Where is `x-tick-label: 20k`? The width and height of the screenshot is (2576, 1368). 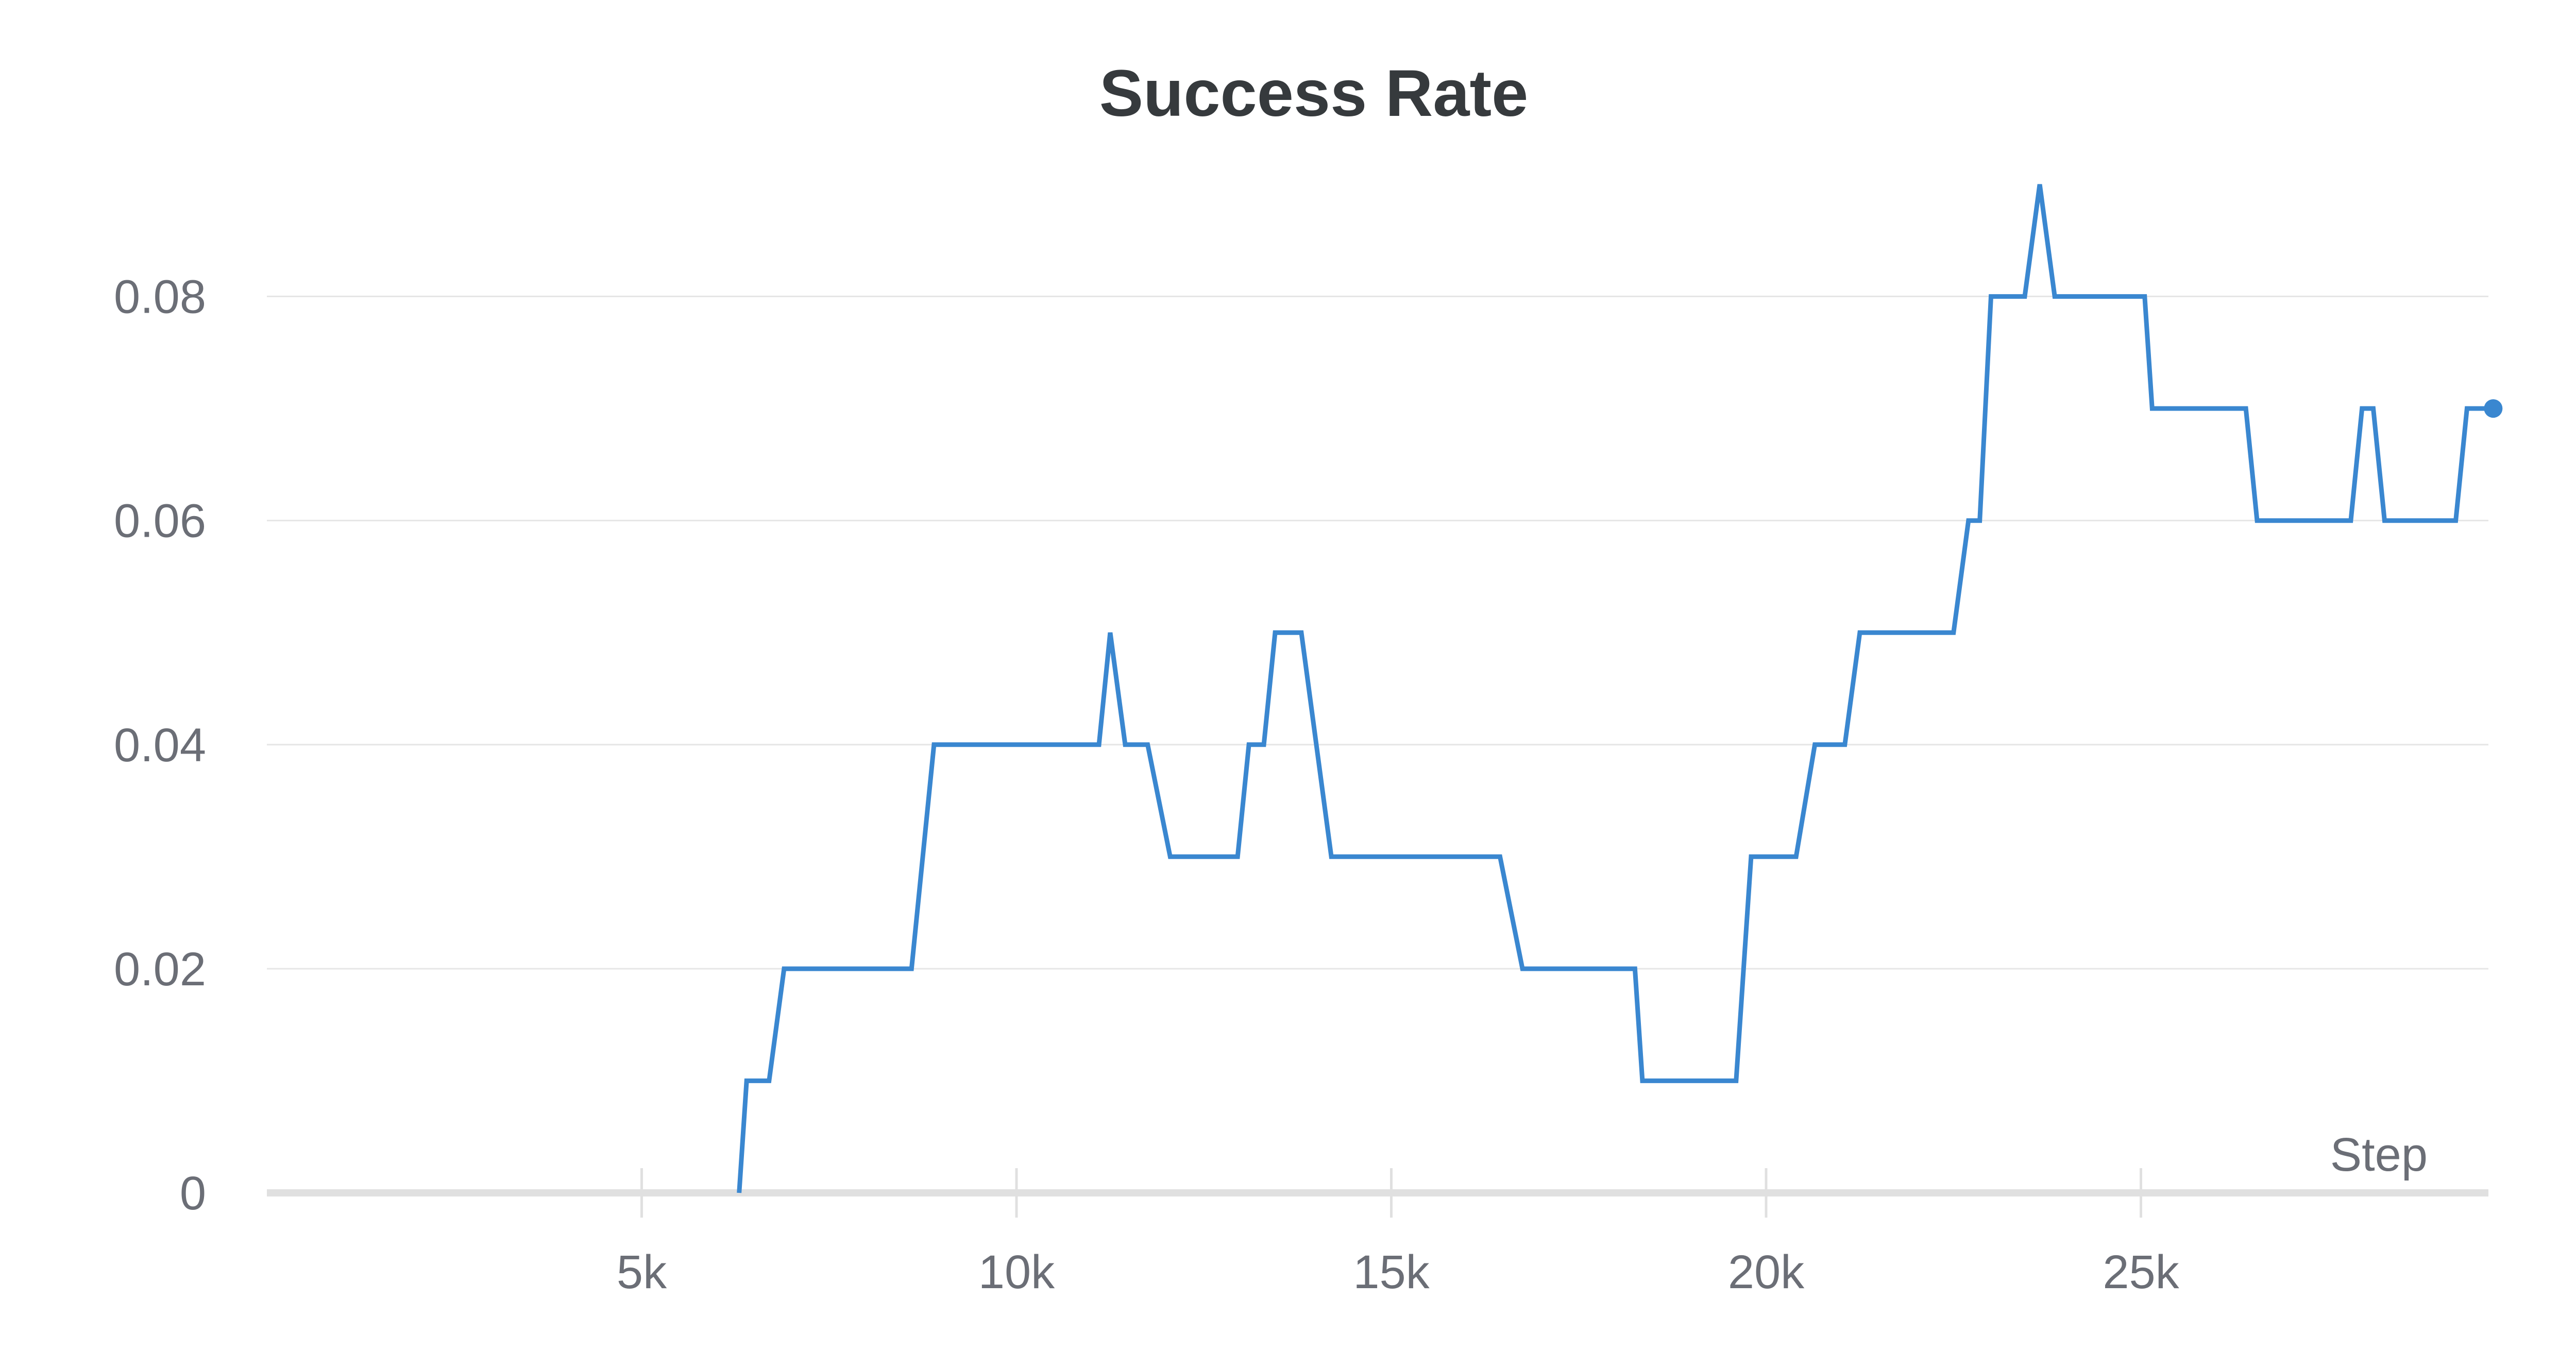
x-tick-label: 20k is located at coordinates (1766, 1272).